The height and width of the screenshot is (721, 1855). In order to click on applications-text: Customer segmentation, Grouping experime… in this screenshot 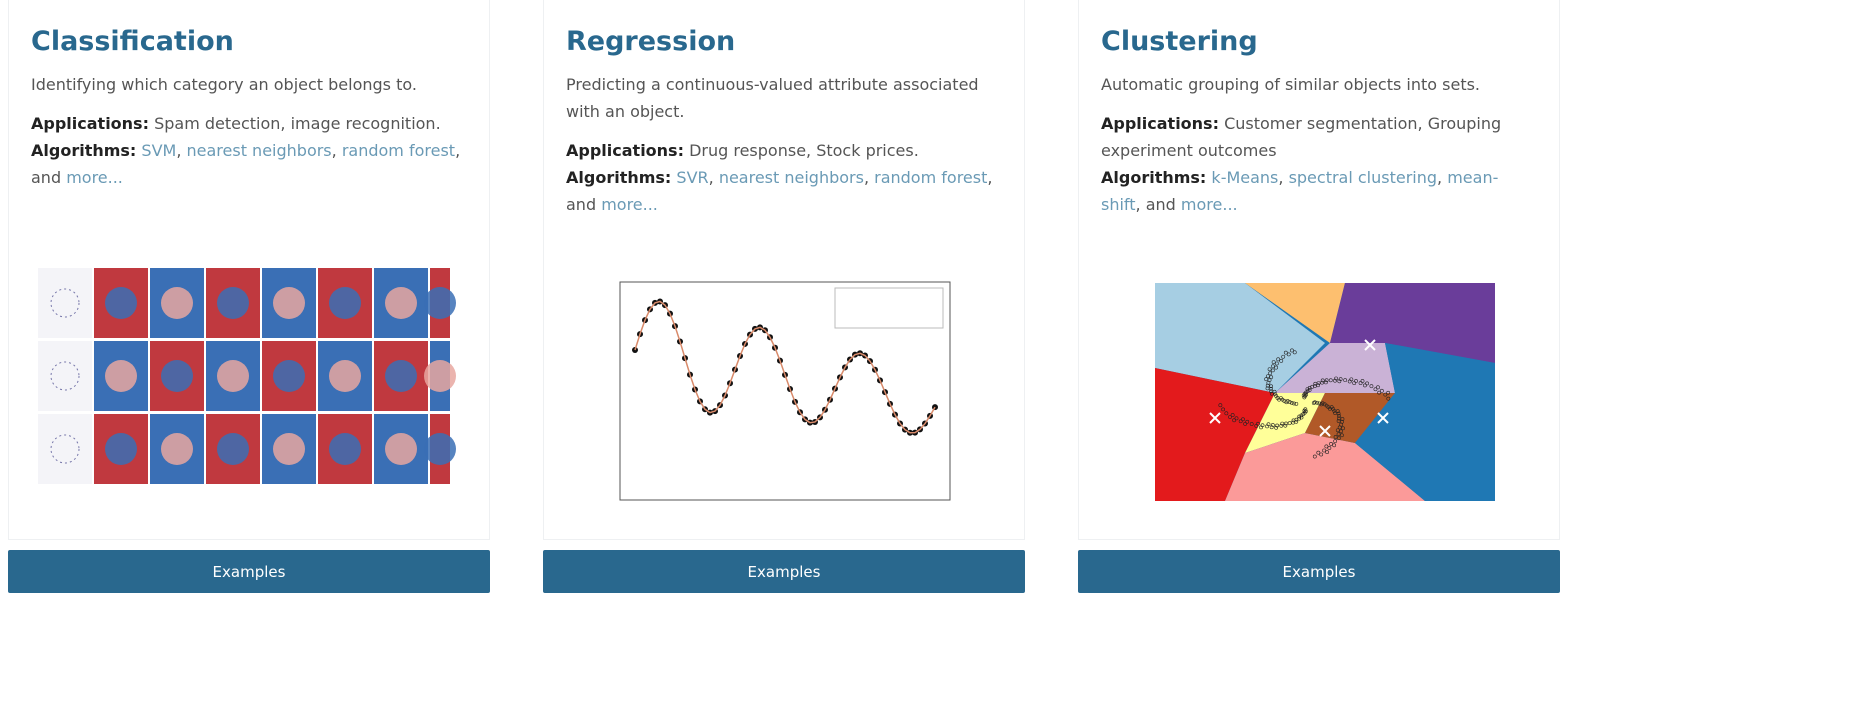, I will do `click(1301, 137)`.